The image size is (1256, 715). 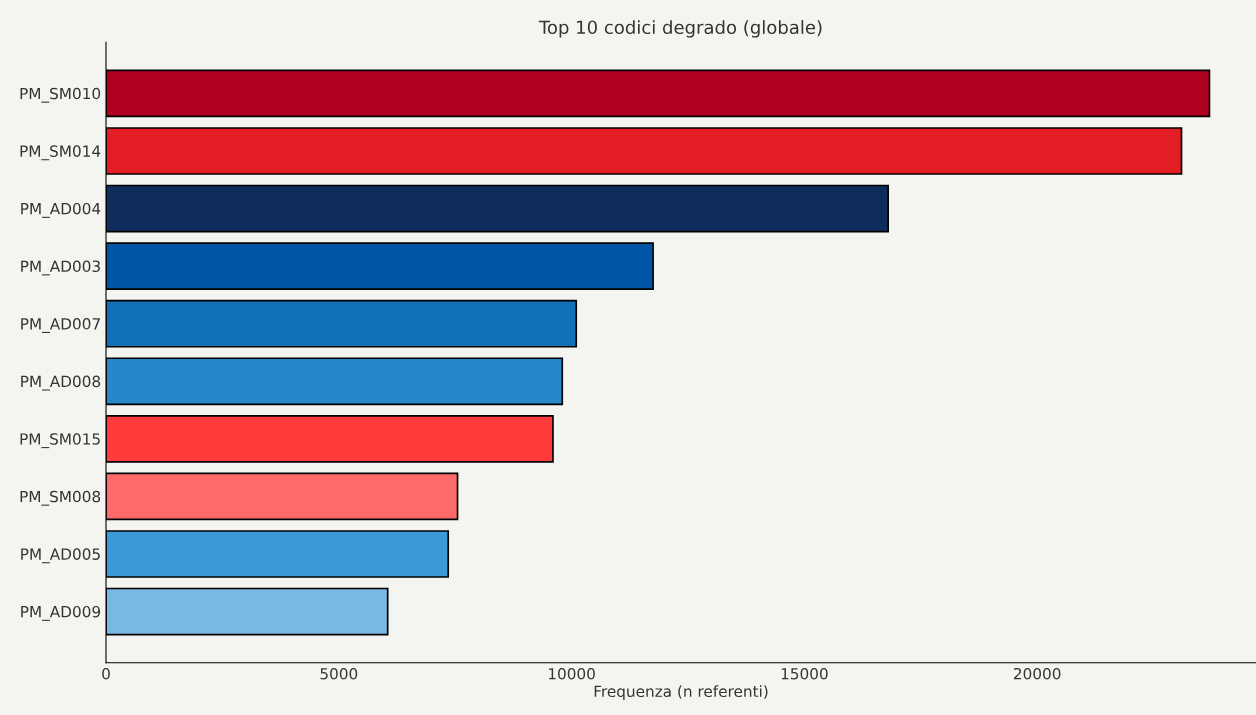 What do you see at coordinates (61, 613) in the screenshot?
I see `y-tick-label: PM_AD009` at bounding box center [61, 613].